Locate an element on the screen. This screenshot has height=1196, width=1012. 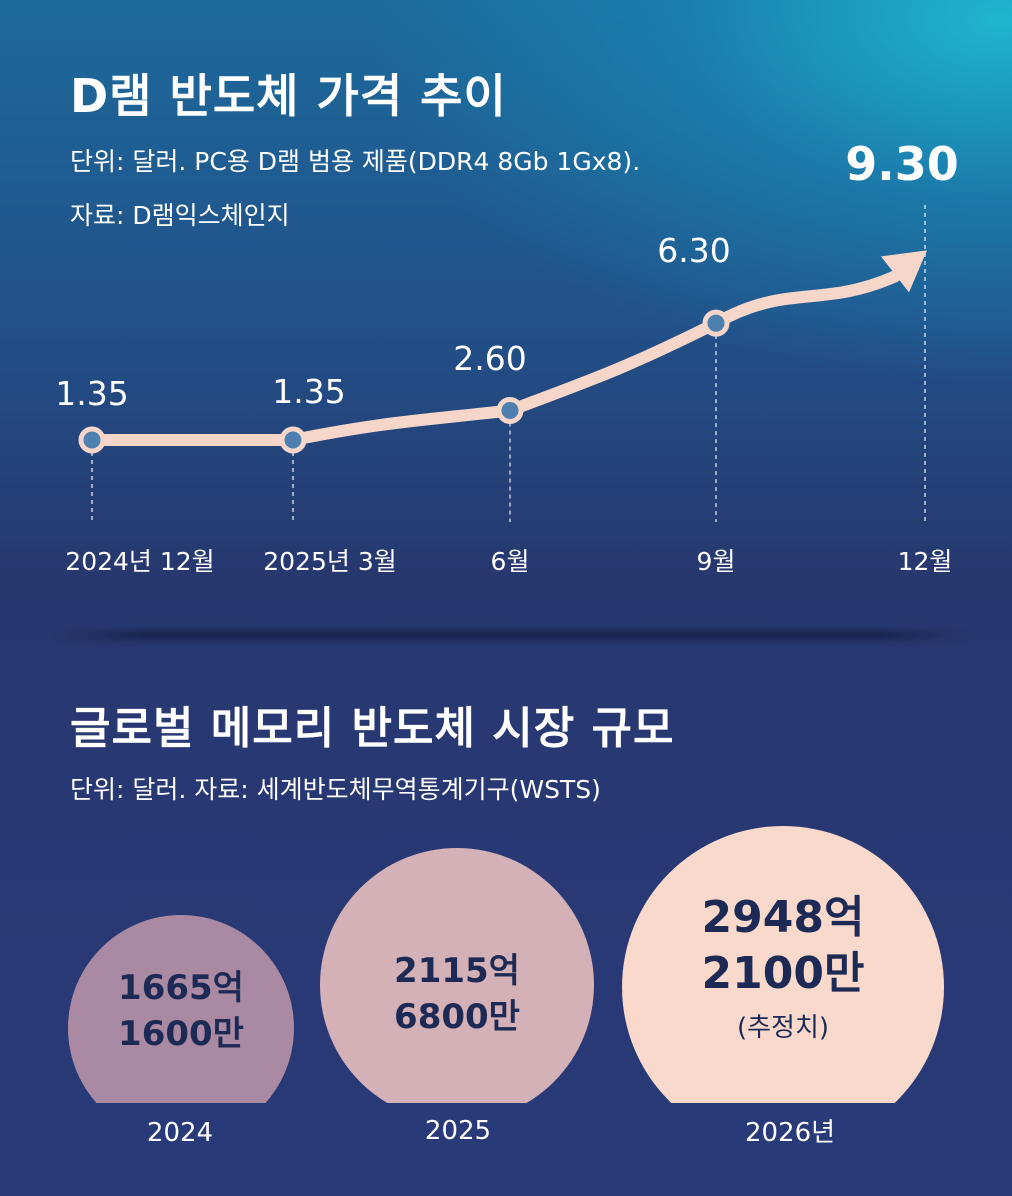
bubble-2024 is located at coordinates (181, 1009).